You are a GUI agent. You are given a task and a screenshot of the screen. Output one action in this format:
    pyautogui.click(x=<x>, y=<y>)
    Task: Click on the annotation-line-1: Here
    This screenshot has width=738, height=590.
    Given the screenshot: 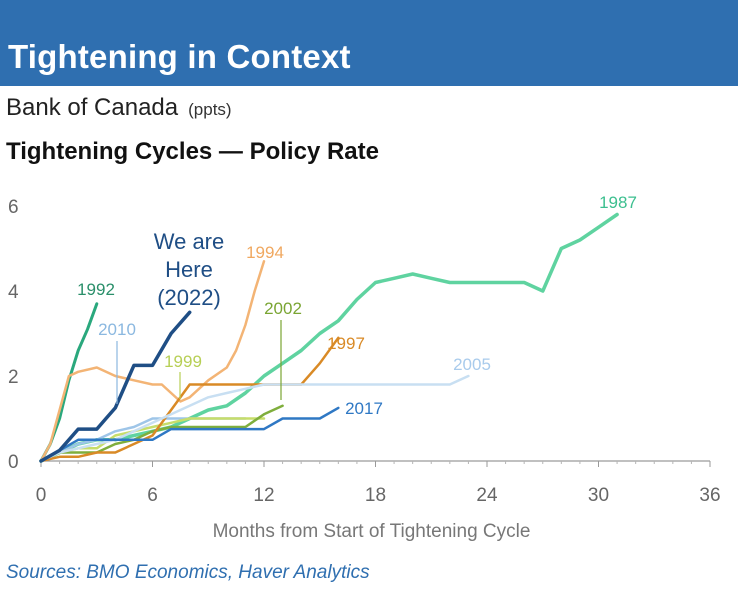 What is the action you would take?
    pyautogui.click(x=189, y=269)
    